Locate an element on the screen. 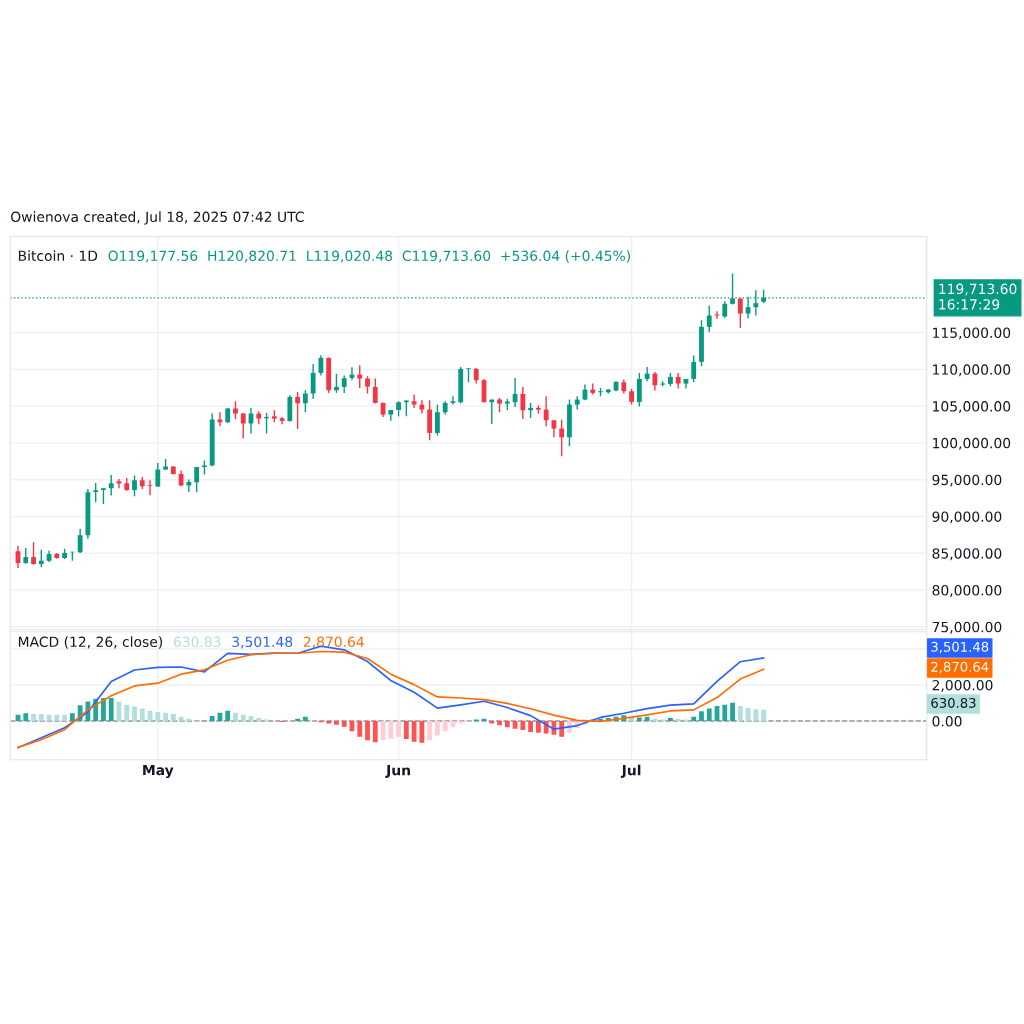  y-tick-label: 110,000.00 is located at coordinates (972, 370).